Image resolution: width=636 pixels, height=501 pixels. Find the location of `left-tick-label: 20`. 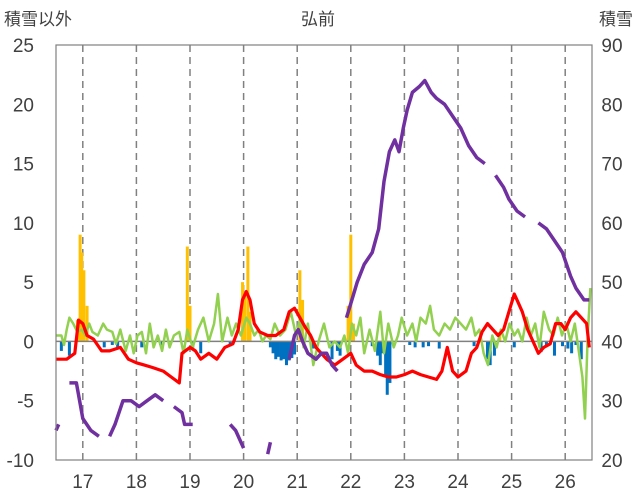

left-tick-label: 20 is located at coordinates (23, 105).